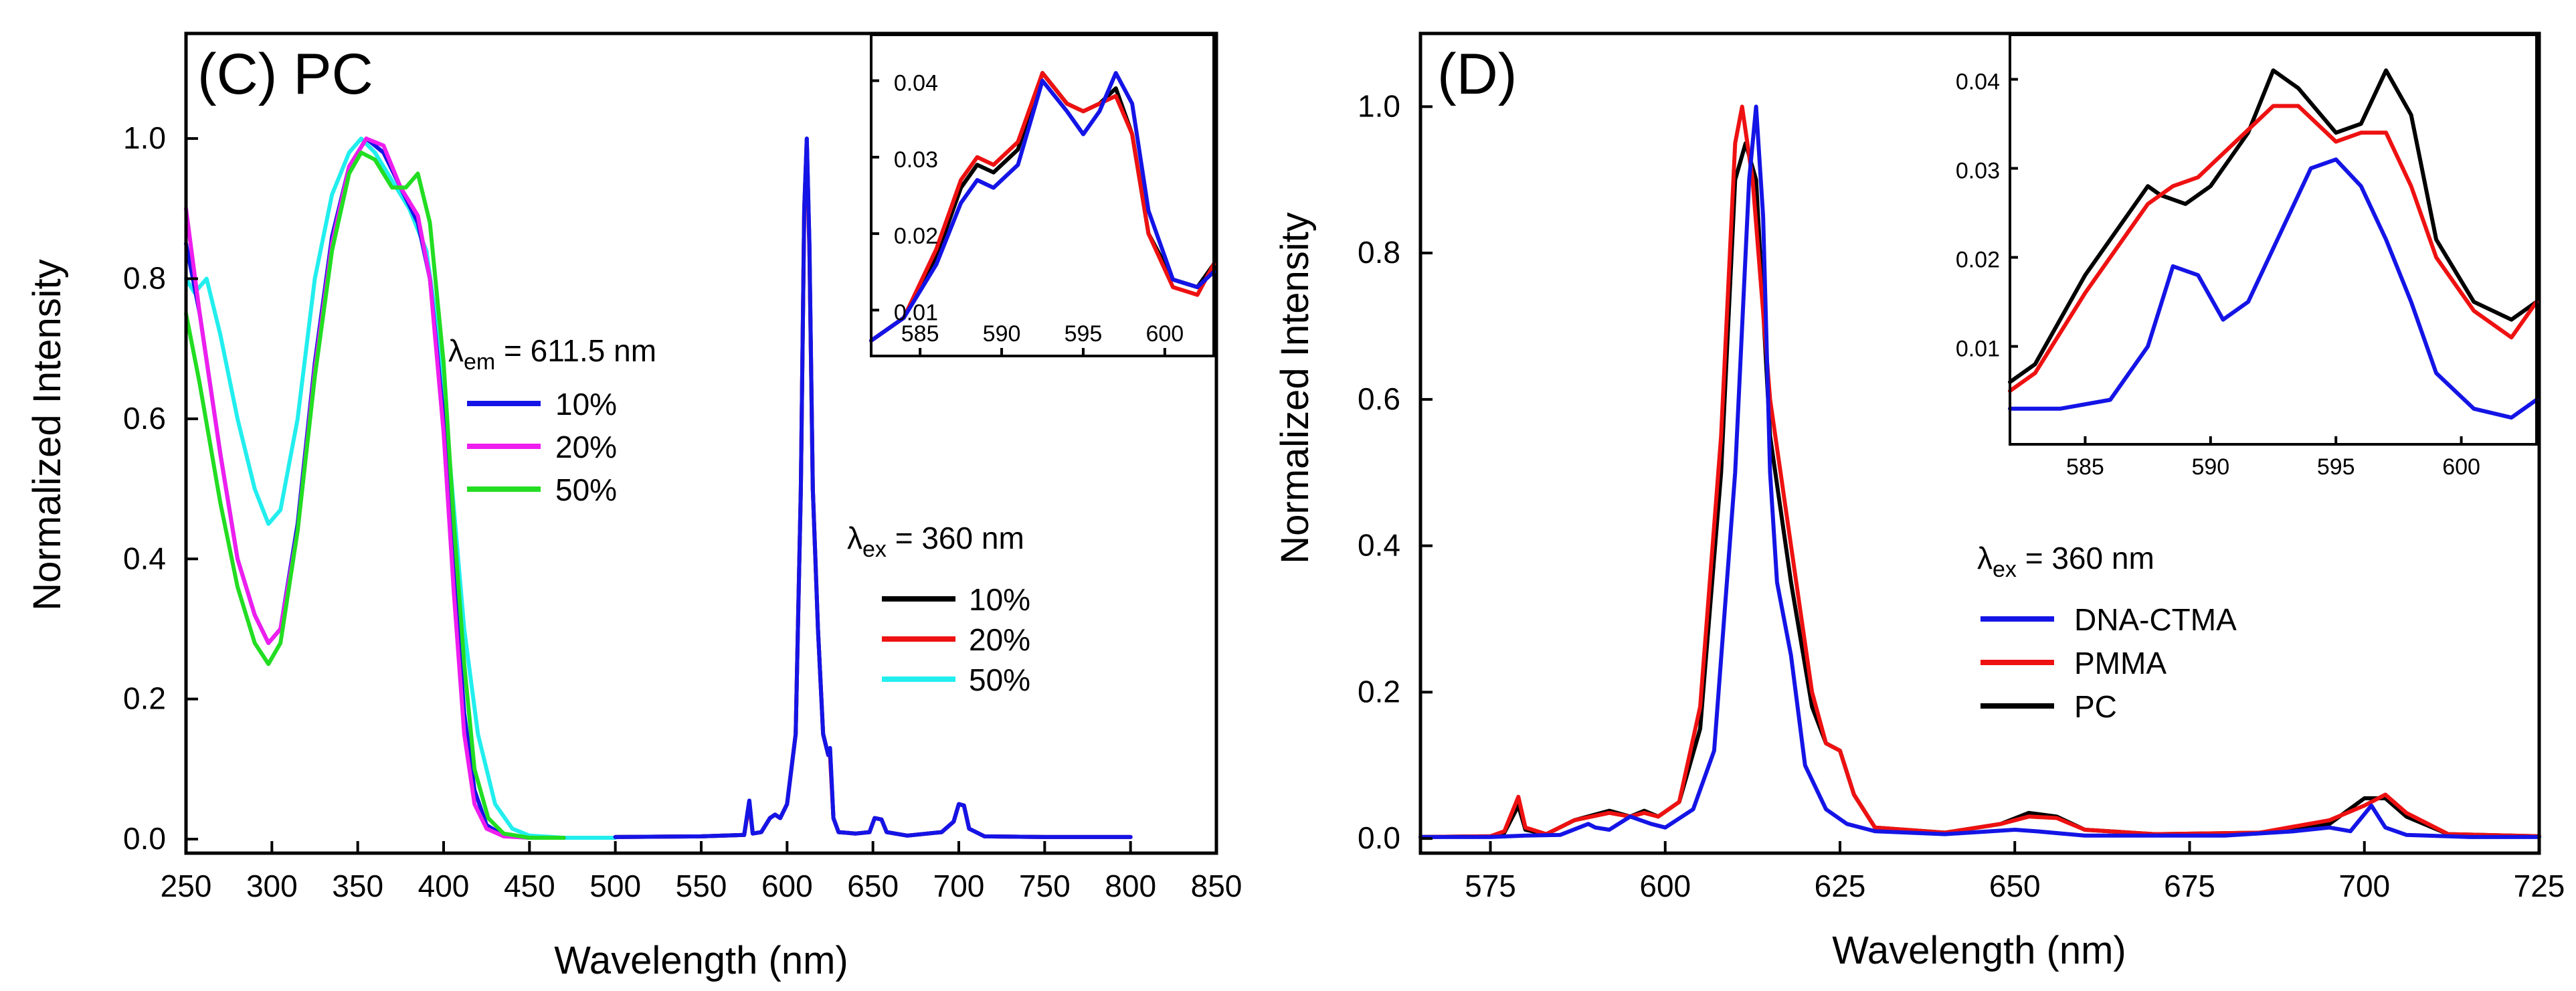  I want to click on panel-d-ytick-label-0: 0.0, so click(1379, 837).